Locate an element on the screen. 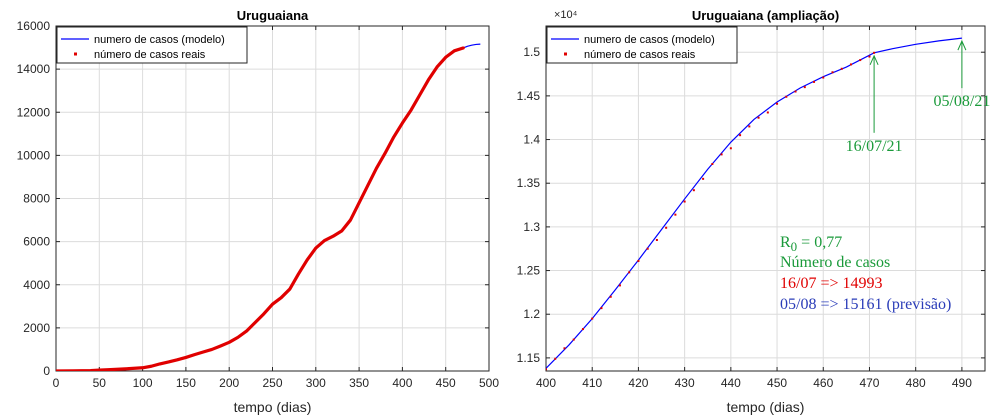 The width and height of the screenshot is (1001, 420). y-exponent-label: ×10⁴ is located at coordinates (566, 15).